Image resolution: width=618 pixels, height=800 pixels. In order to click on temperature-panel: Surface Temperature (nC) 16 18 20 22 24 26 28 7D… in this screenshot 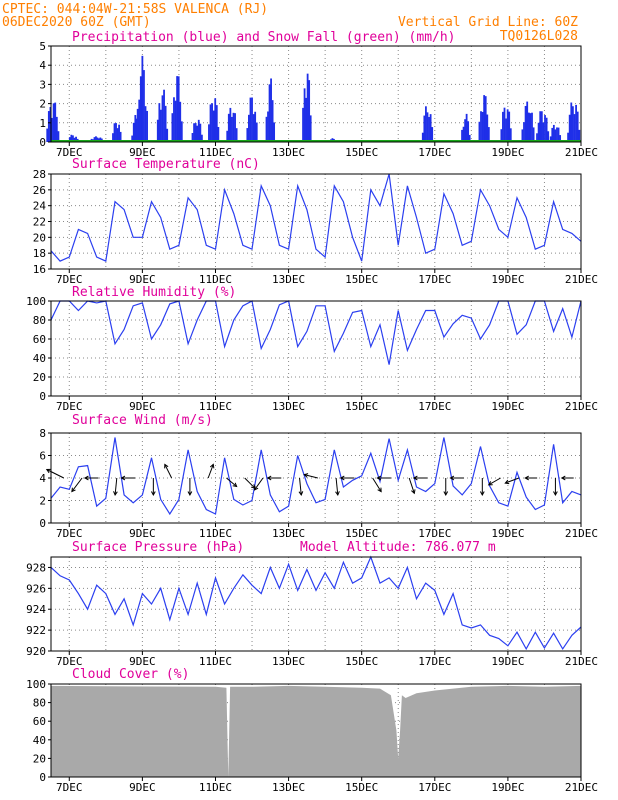, I will do `click(315, 221)`.